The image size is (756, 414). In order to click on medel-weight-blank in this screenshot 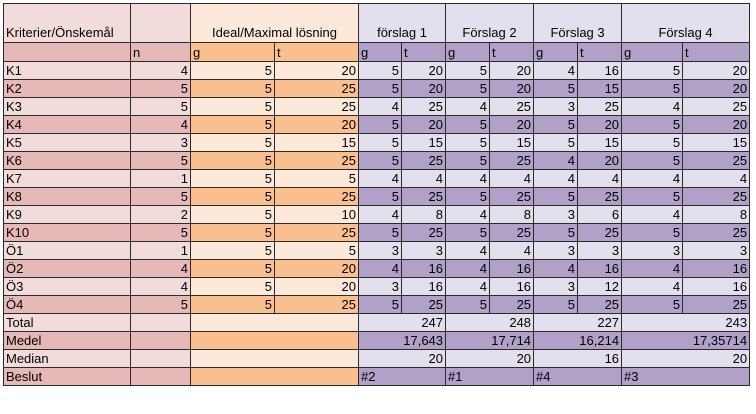, I will do `click(160, 340)`.